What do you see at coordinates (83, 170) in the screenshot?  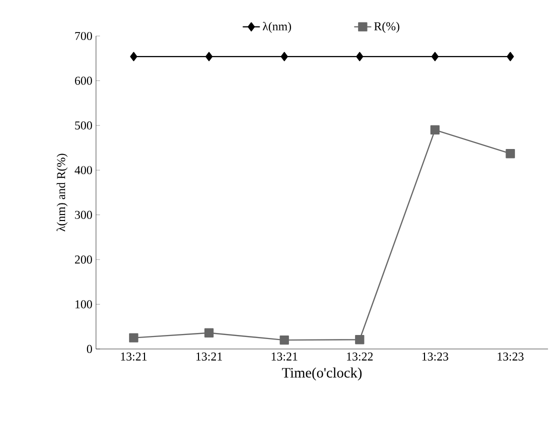 I see `y-tick-label: 400` at bounding box center [83, 170].